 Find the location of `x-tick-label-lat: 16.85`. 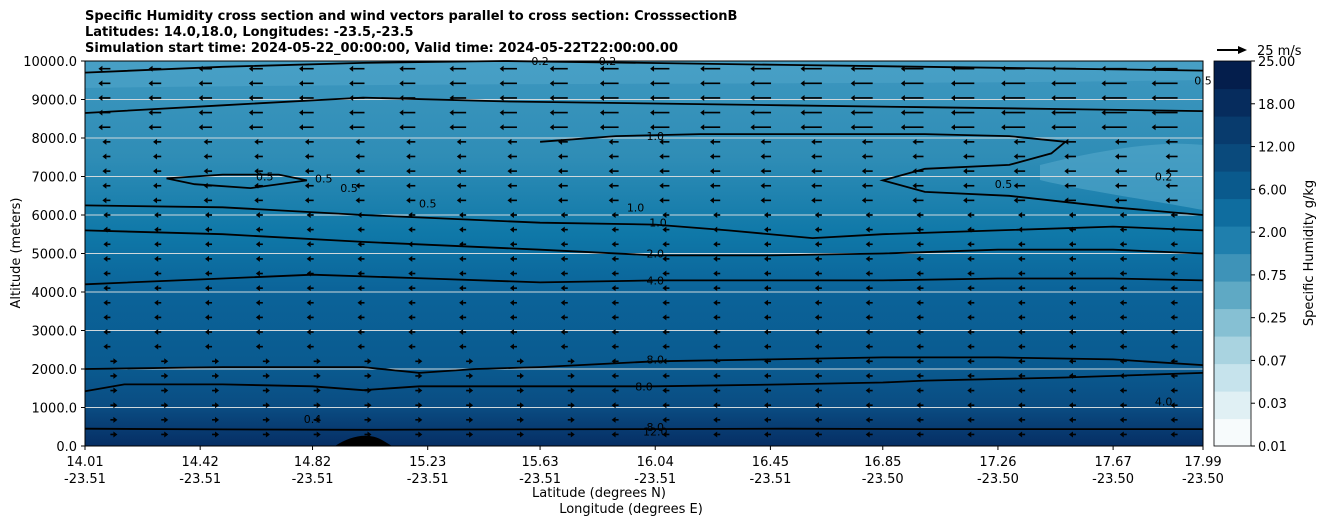

x-tick-label-lat: 16.85 is located at coordinates (882, 462).